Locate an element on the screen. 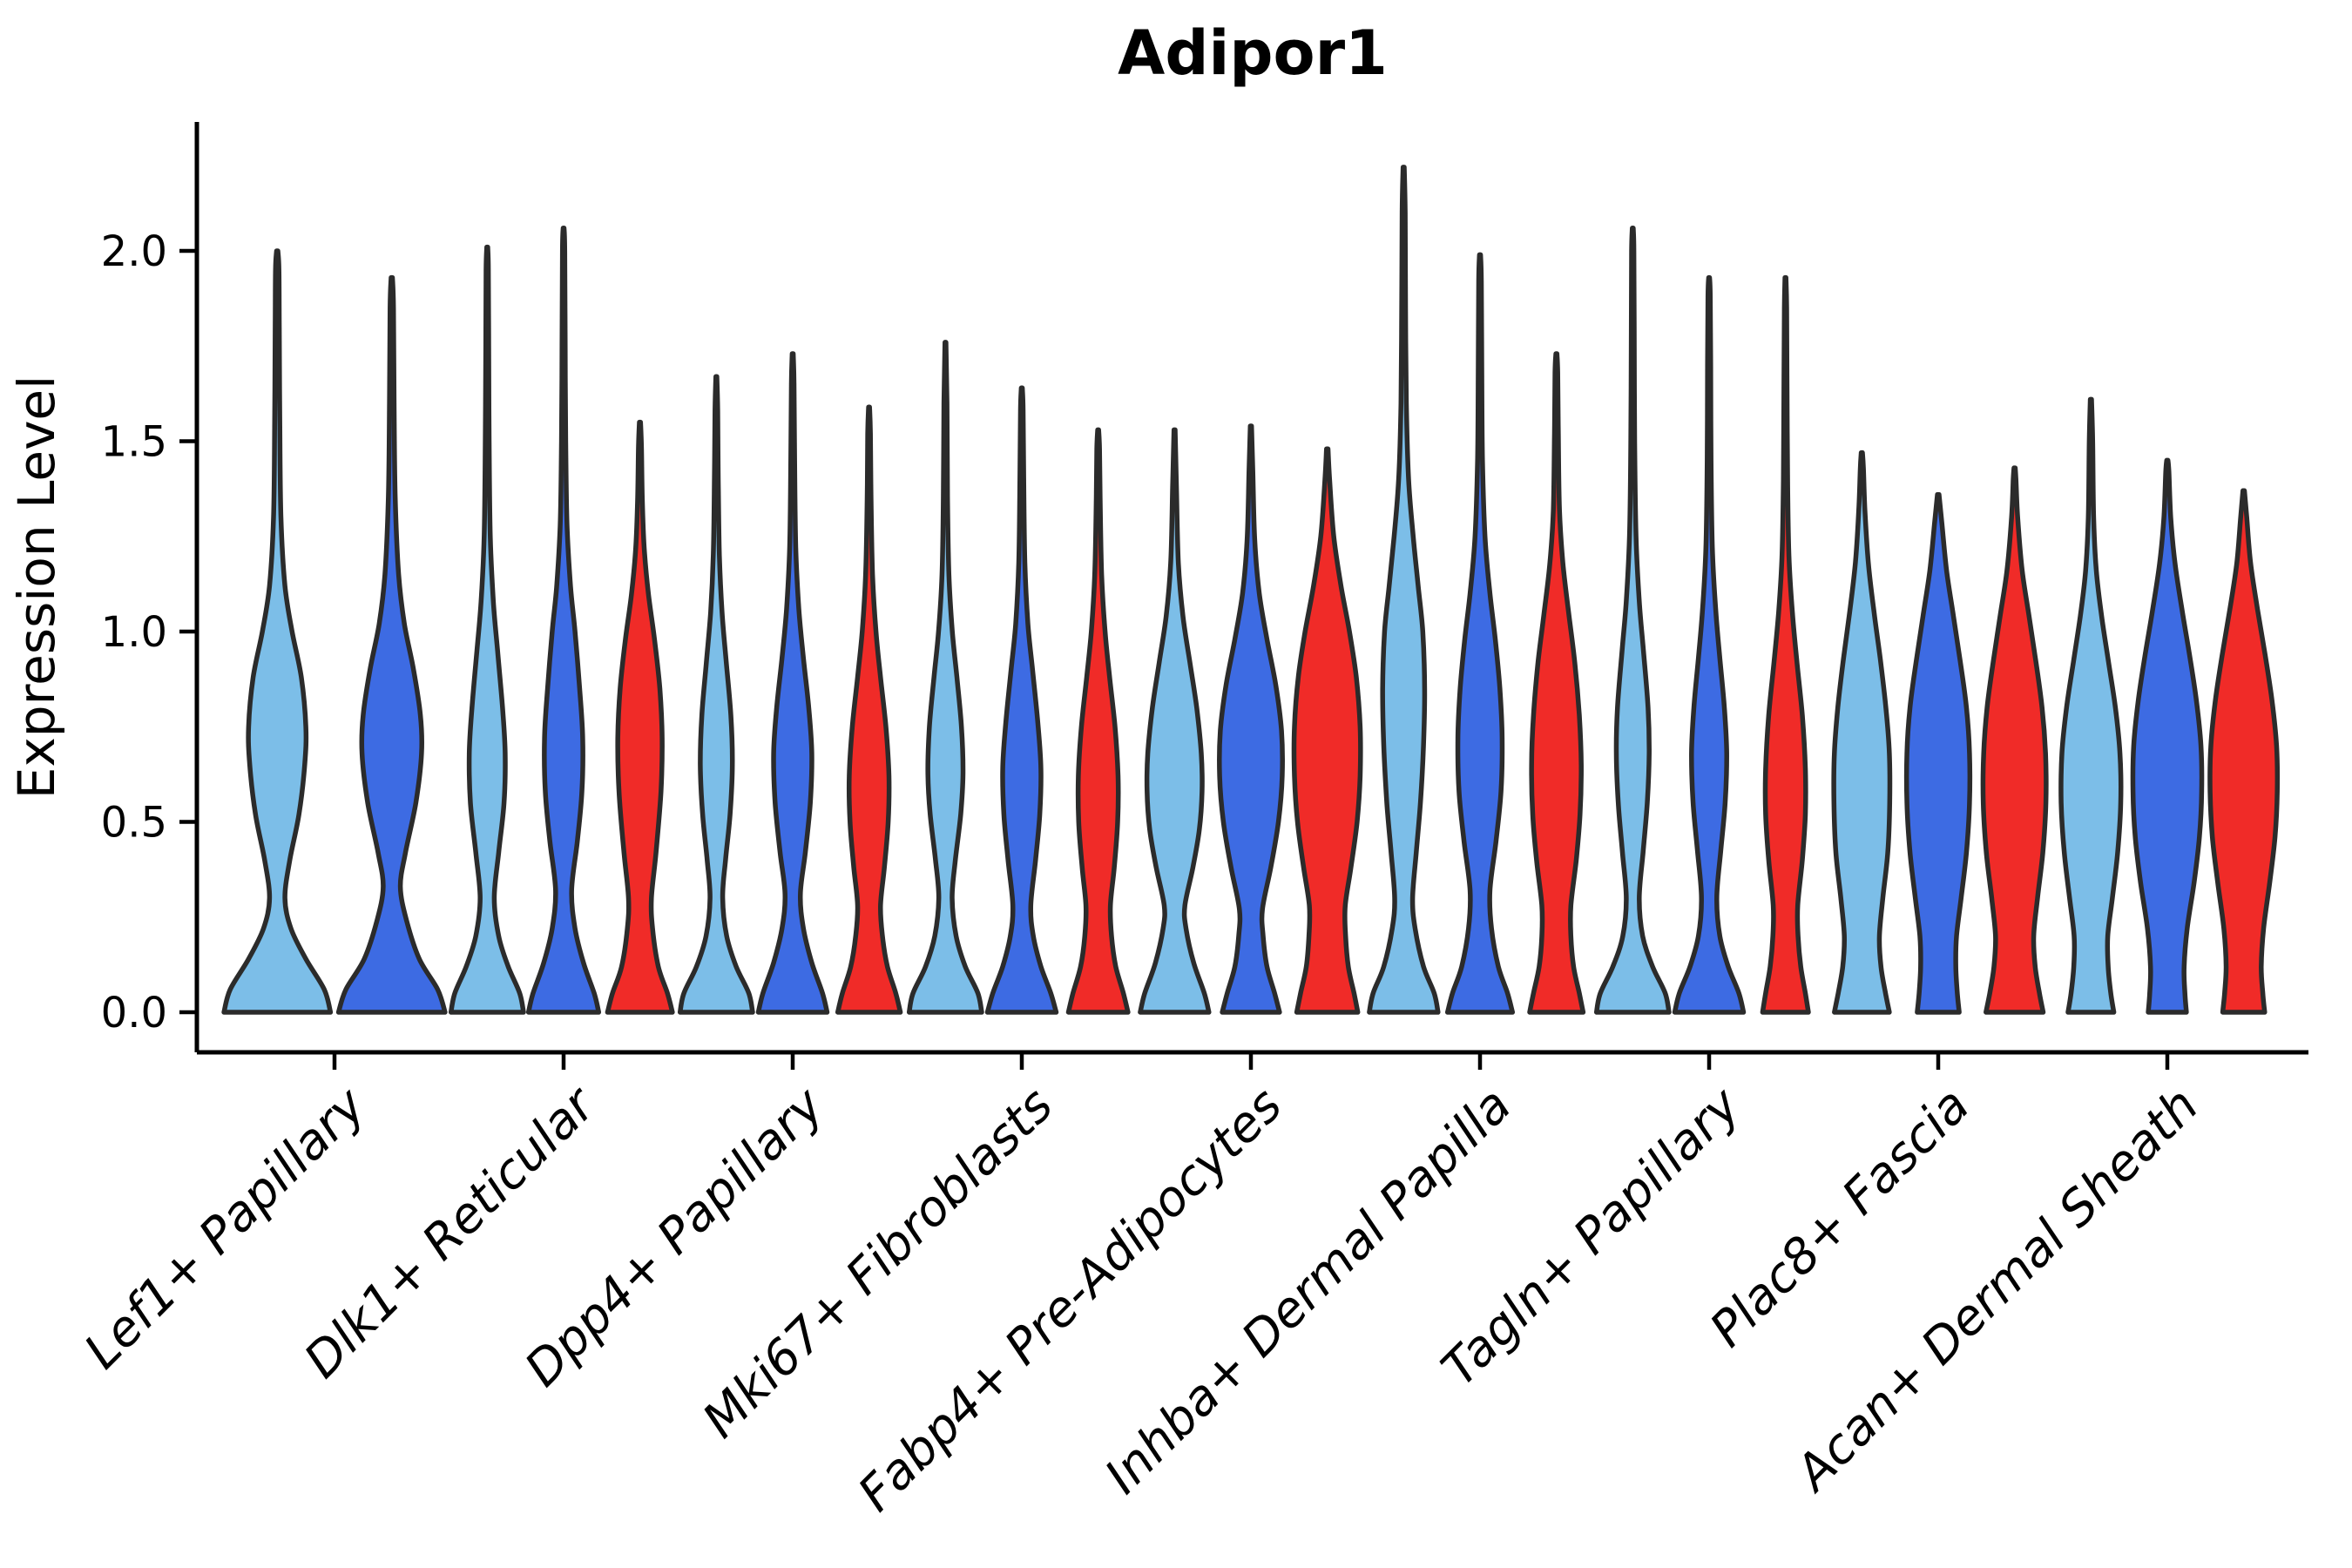 The height and width of the screenshot is (1568, 2352). violin-fabp4-pre-adipocytes-red is located at coordinates (1327, 731).